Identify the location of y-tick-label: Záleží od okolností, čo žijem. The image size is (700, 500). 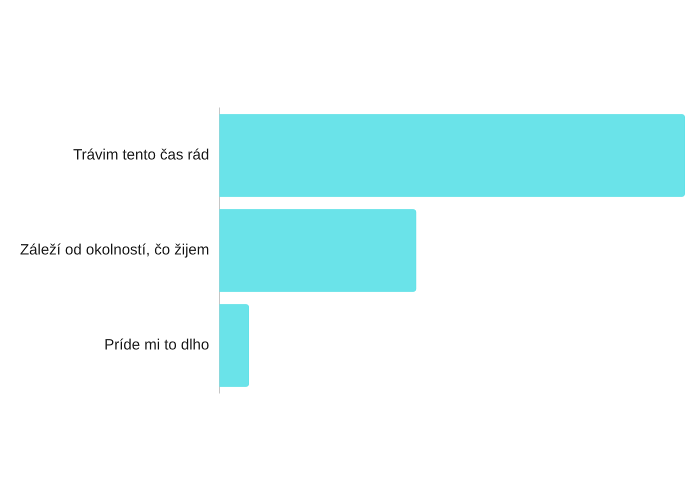
(115, 250).